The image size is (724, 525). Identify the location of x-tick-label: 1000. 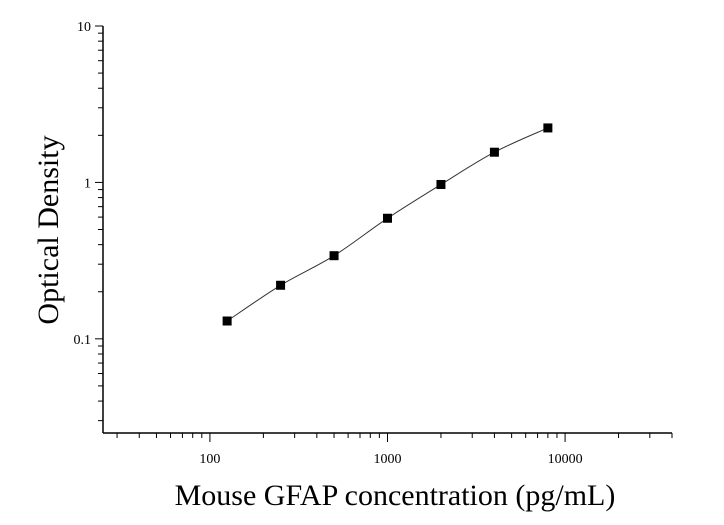
(388, 459).